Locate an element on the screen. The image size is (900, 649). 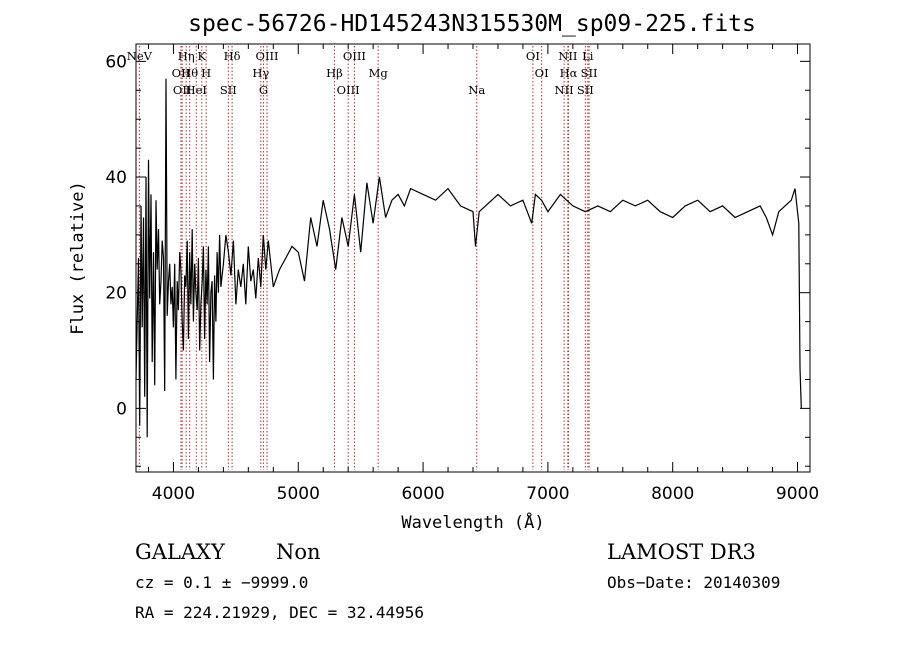
y-tick-label: 40 is located at coordinates (116, 178).